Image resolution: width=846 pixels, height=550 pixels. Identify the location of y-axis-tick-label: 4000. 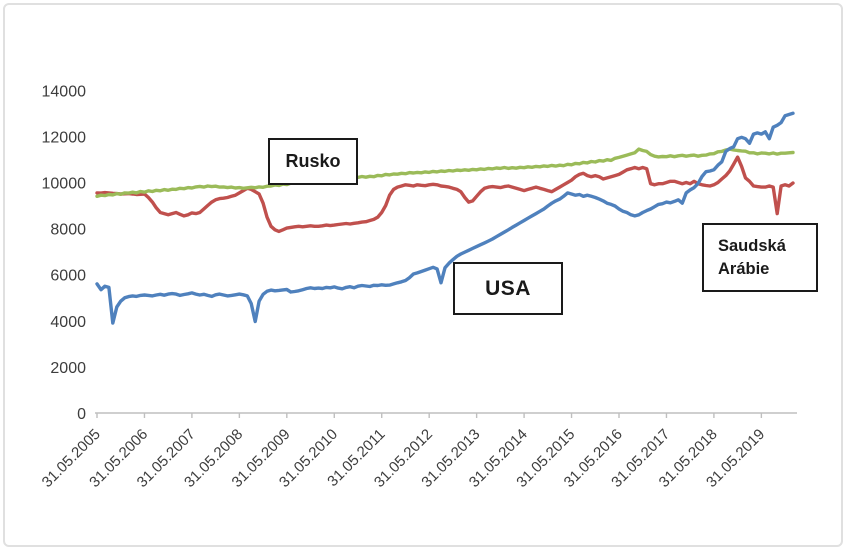
(68, 322).